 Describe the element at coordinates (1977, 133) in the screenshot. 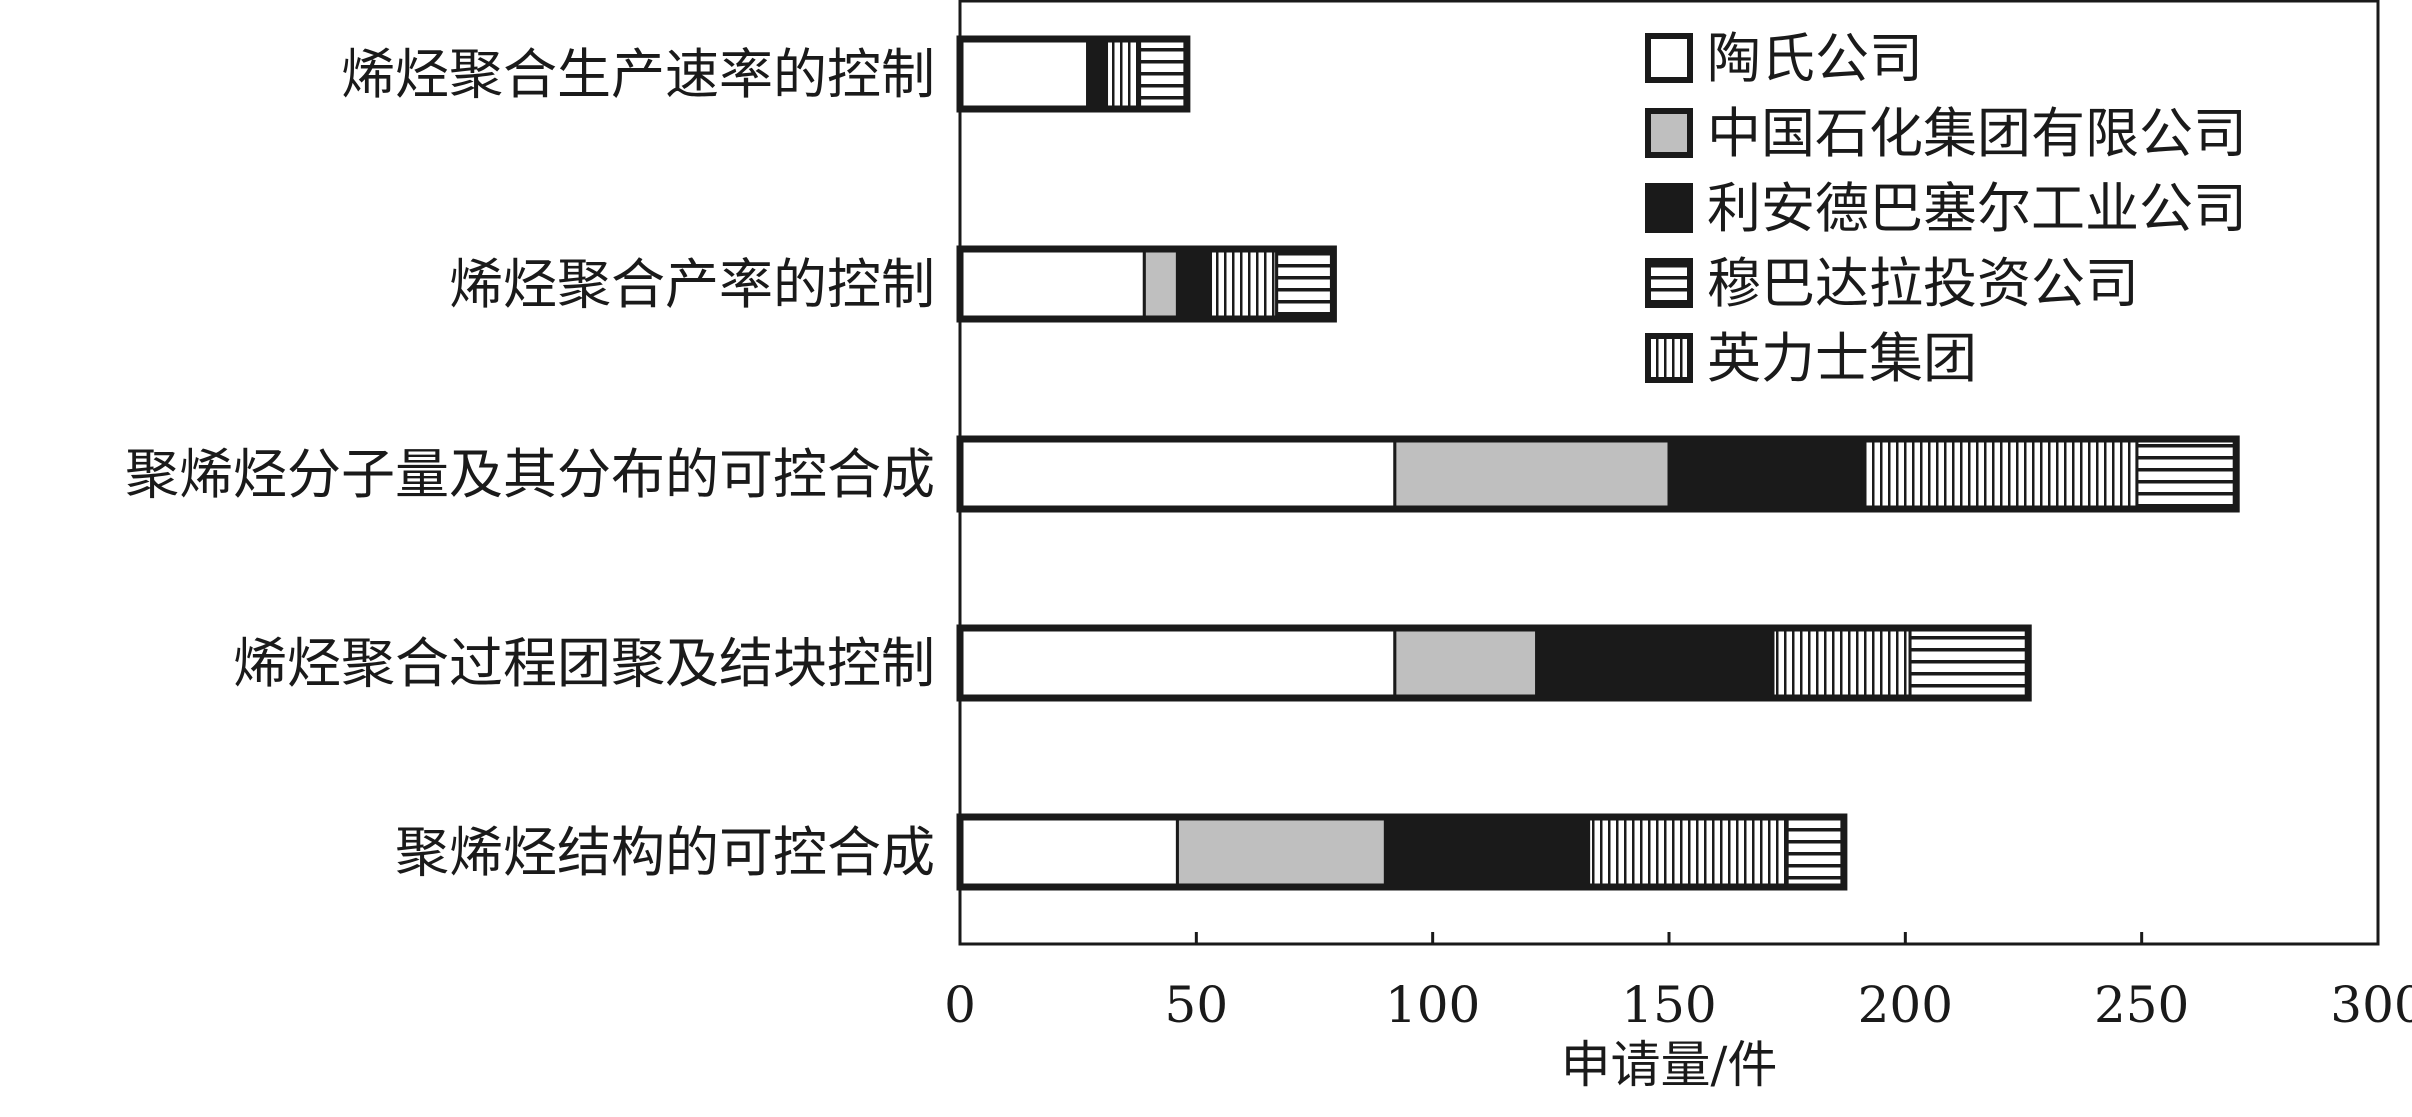

I see `legend-label: 中国石化集团有限公司` at that location.